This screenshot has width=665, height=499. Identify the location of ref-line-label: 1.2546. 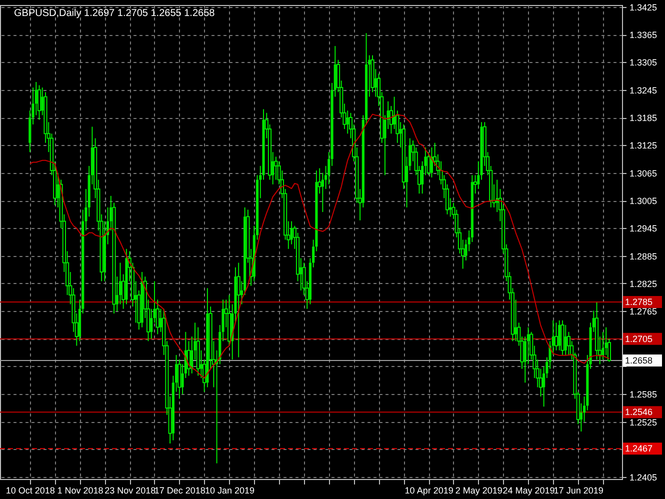
(639, 412).